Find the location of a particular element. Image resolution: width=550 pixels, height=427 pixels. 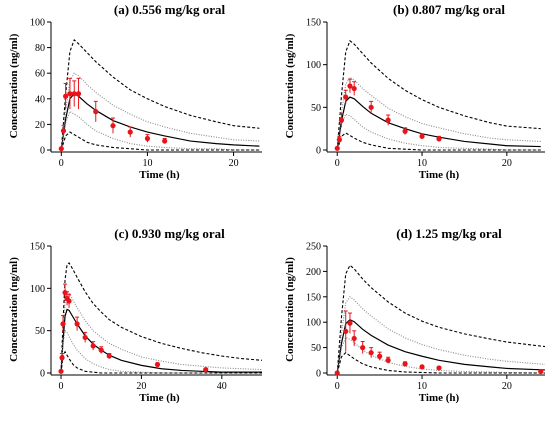

y-tick-label: 80 is located at coordinates (40, 48).